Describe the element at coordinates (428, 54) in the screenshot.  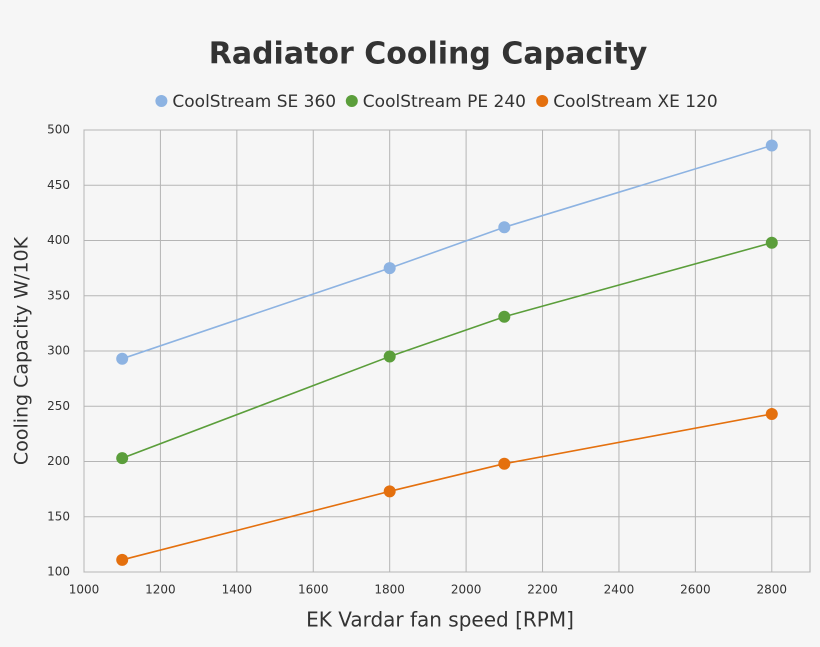
I see `chart-title: Radiator Cooling Capacity` at that location.